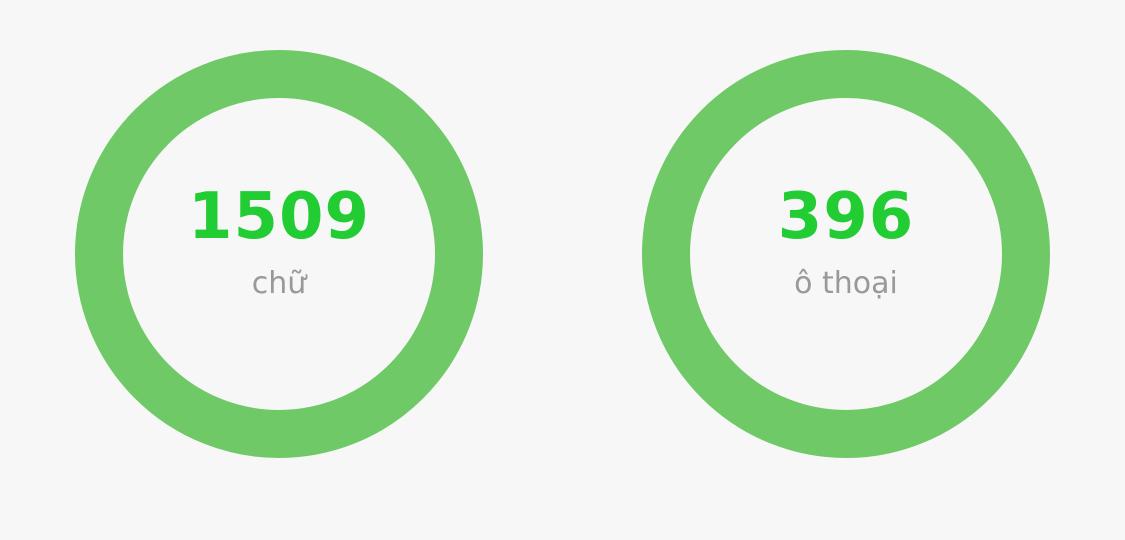 The image size is (1125, 540). I want to click on dialogue-count-value: 396, so click(846, 217).